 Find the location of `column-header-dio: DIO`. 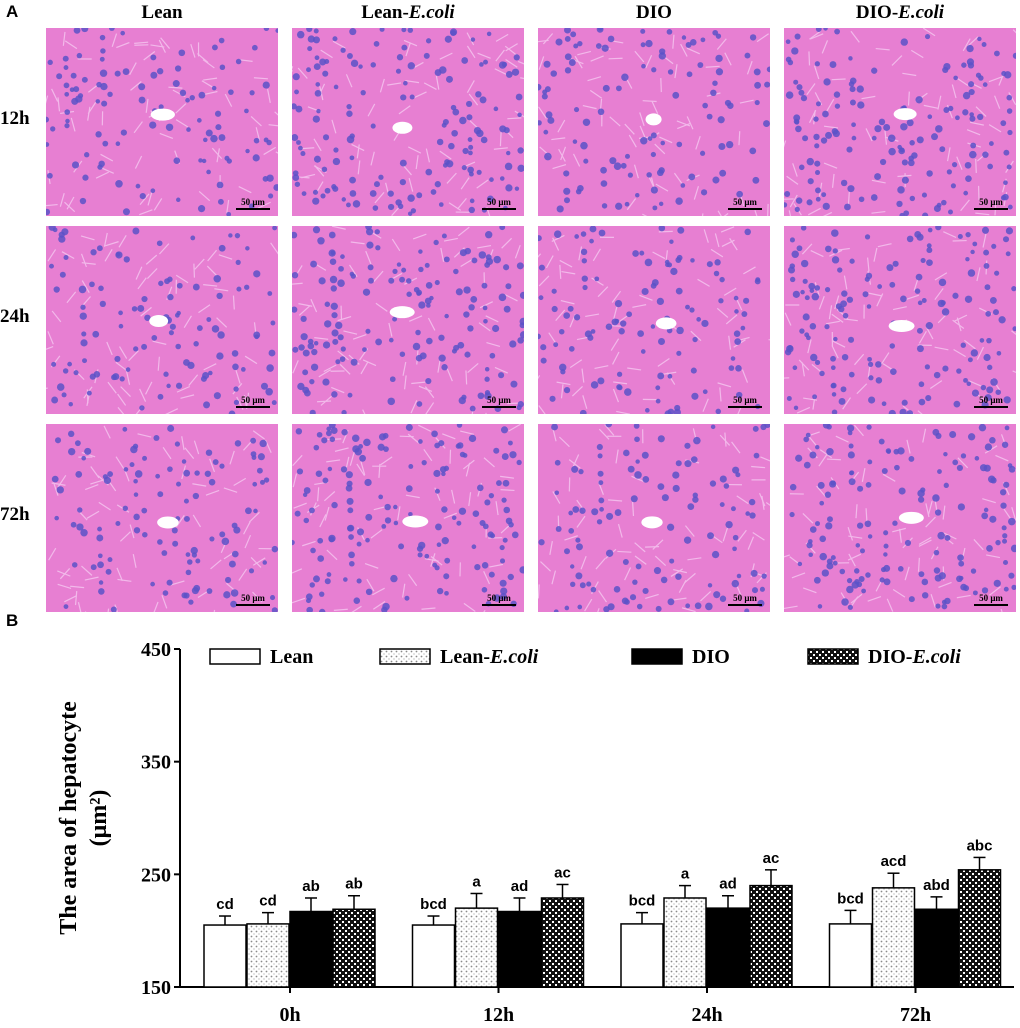

column-header-dio: DIO is located at coordinates (654, 12).